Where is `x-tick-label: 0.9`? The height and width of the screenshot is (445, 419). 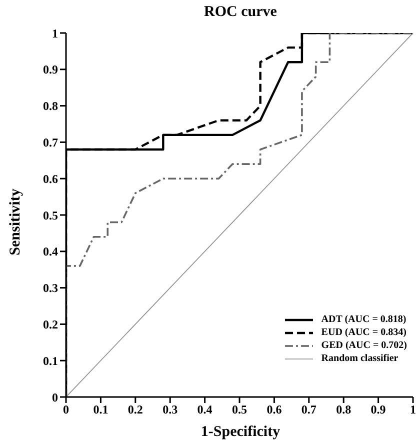
x-tick-label: 0.9 is located at coordinates (378, 409).